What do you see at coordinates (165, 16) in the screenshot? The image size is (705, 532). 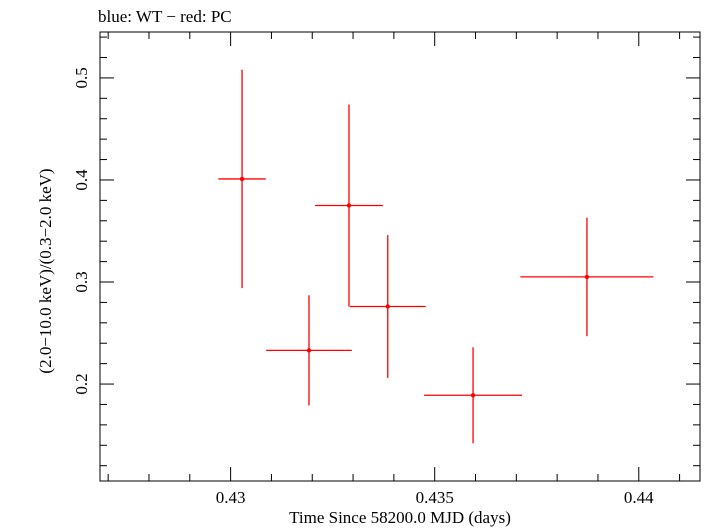 I see `chart-title: blue: WT − red: PC` at bounding box center [165, 16].